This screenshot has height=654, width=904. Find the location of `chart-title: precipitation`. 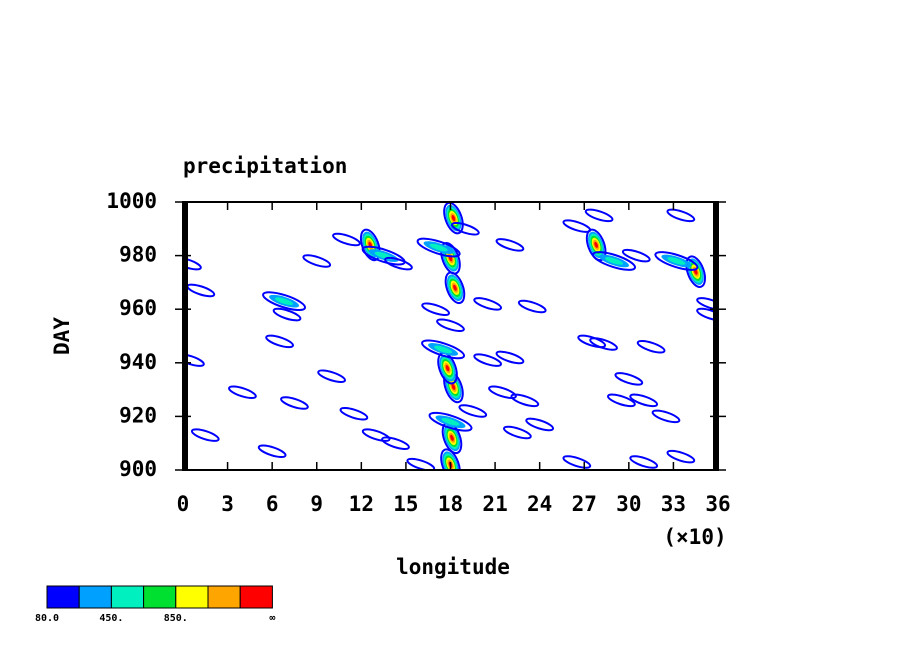

chart-title: precipitation is located at coordinates (265, 166).